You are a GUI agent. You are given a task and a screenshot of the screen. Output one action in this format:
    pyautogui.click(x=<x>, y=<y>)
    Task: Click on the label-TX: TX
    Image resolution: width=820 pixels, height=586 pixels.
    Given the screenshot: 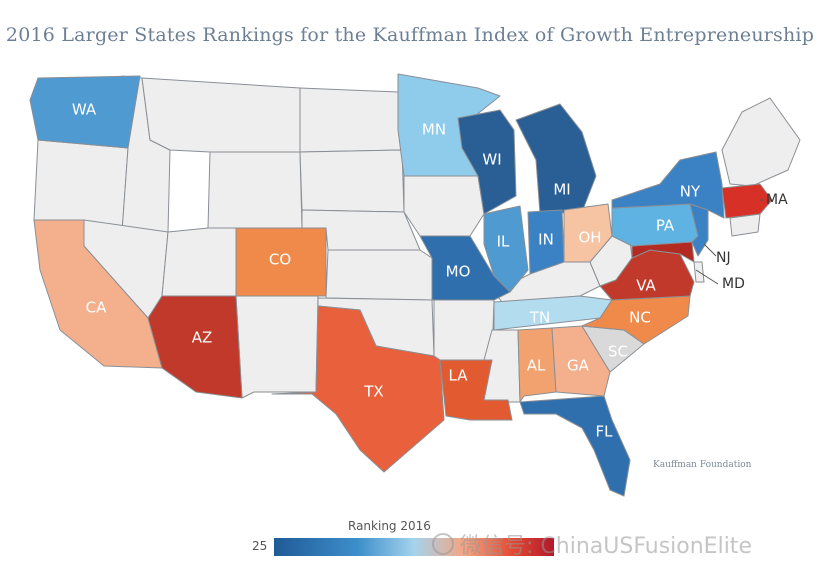 What is the action you would take?
    pyautogui.click(x=373, y=392)
    